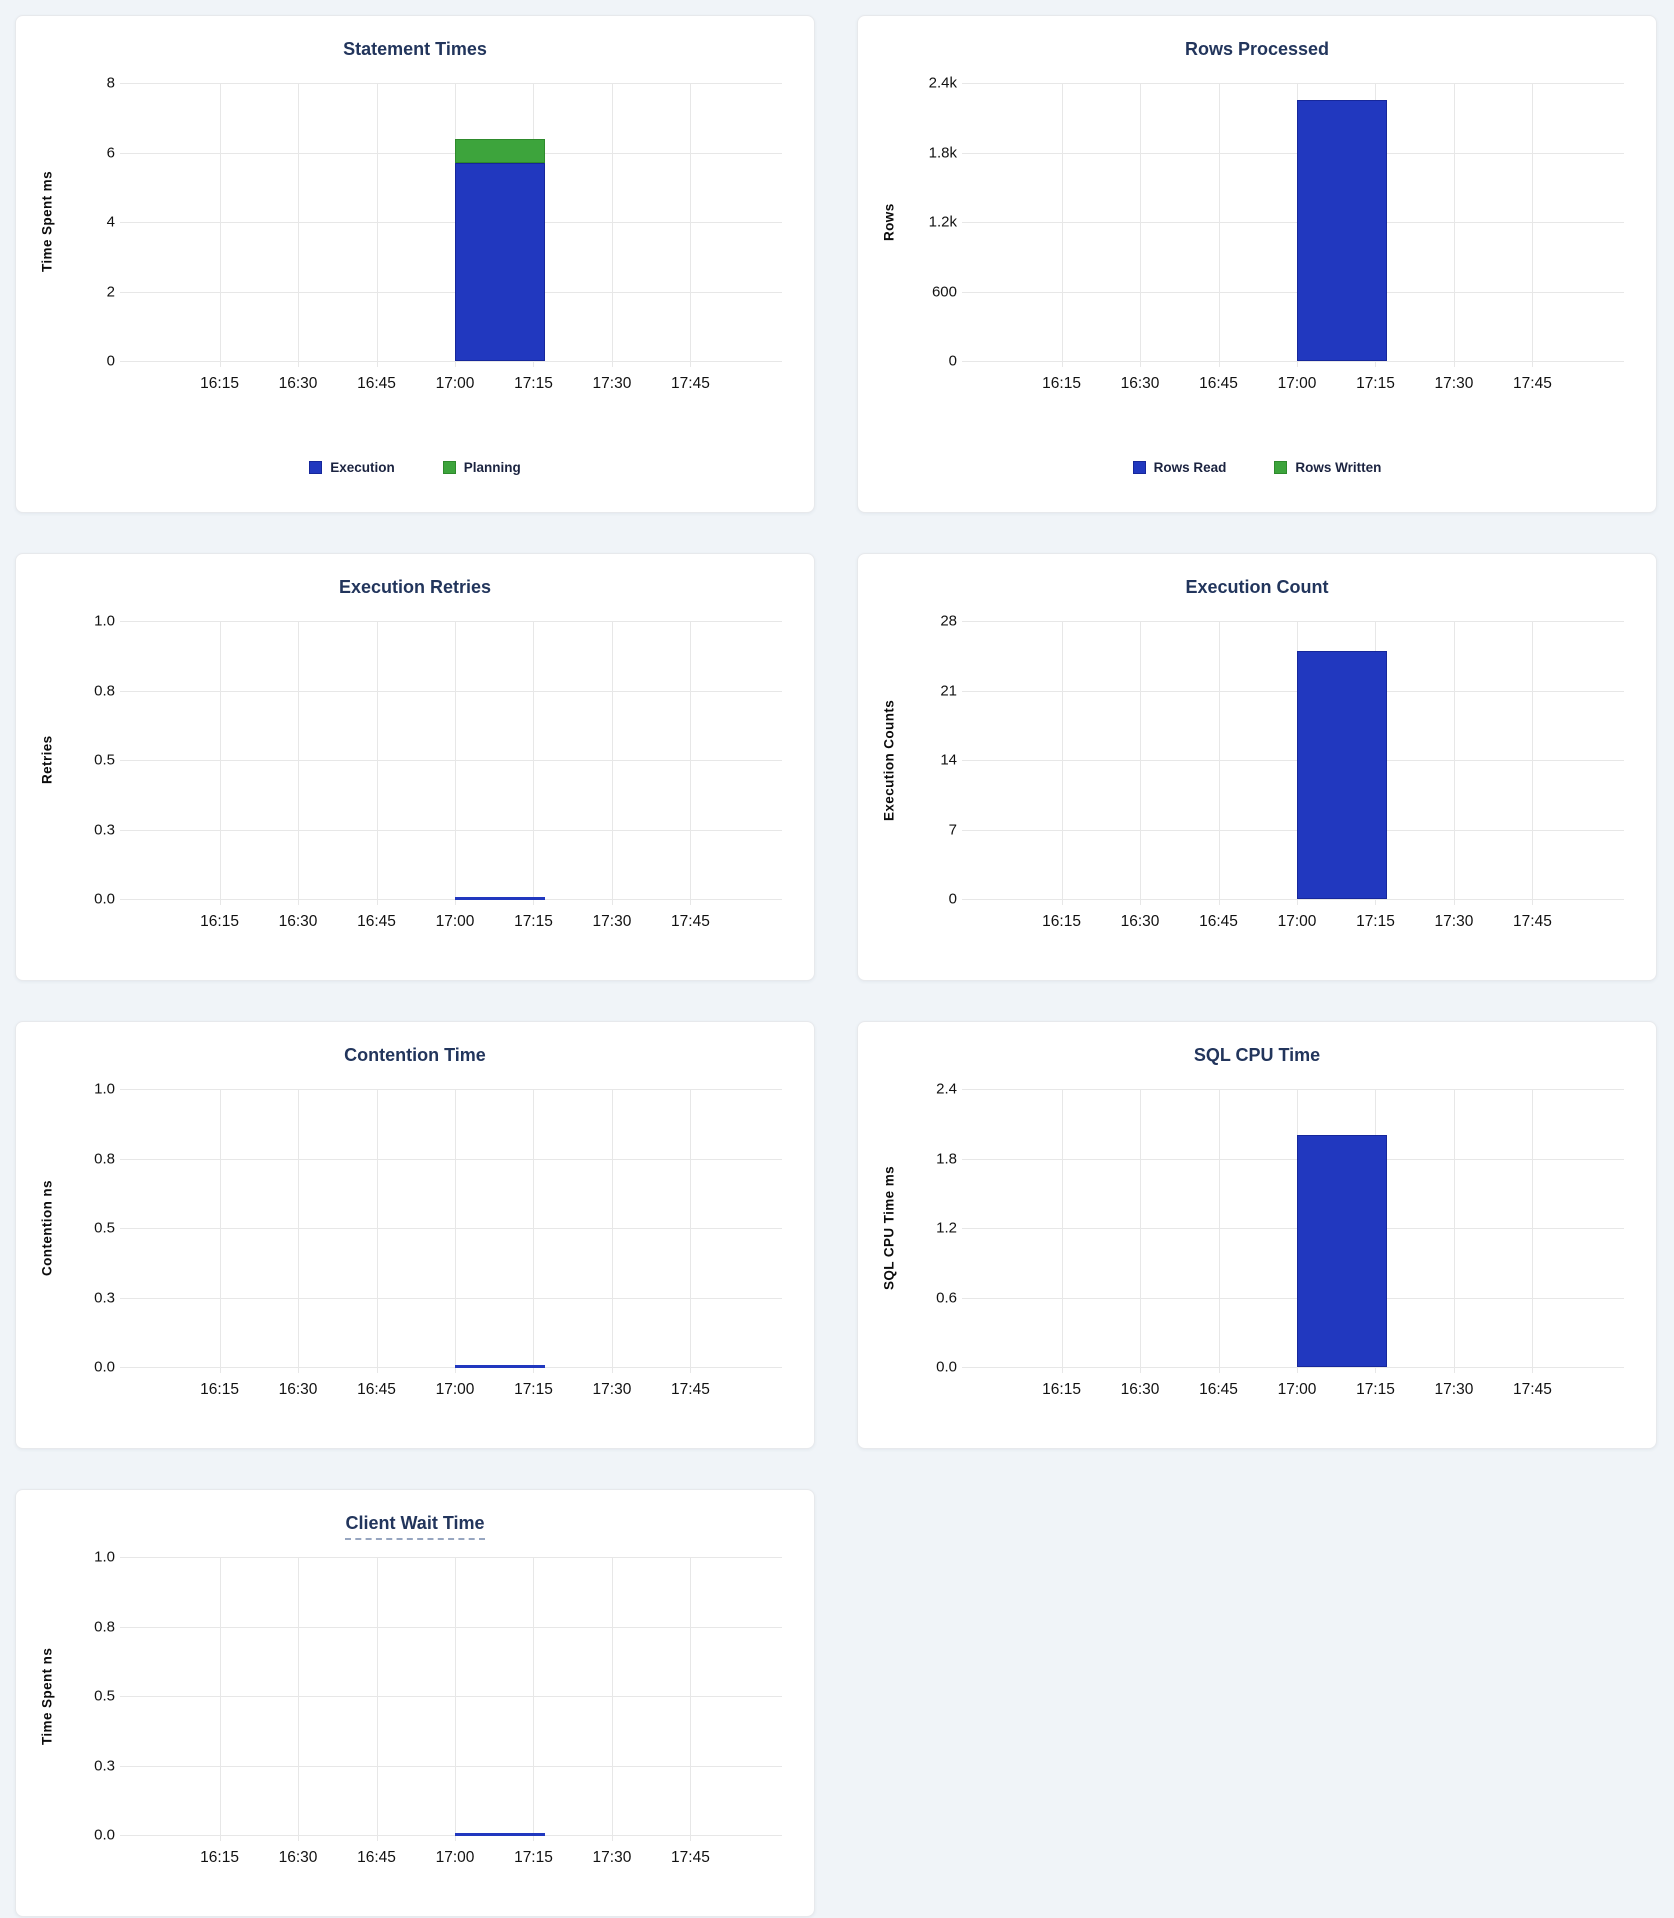  Describe the element at coordinates (47, 1228) in the screenshot. I see `y-axis-label: Contention ns` at that location.